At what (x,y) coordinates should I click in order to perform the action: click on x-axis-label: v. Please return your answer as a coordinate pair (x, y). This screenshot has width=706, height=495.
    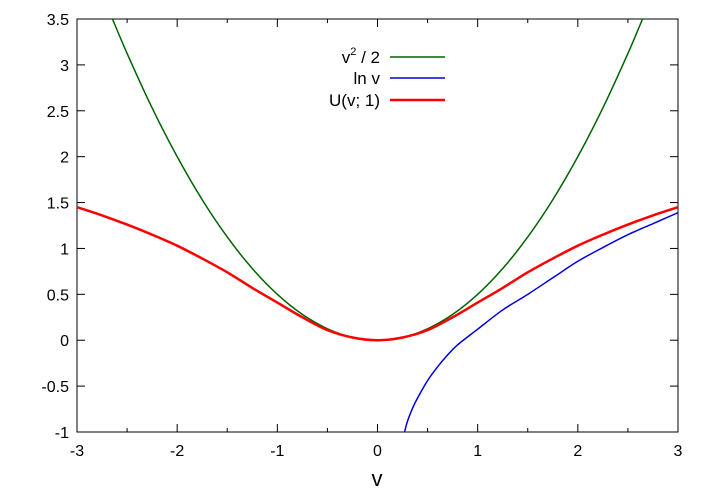
    Looking at the image, I should click on (377, 478).